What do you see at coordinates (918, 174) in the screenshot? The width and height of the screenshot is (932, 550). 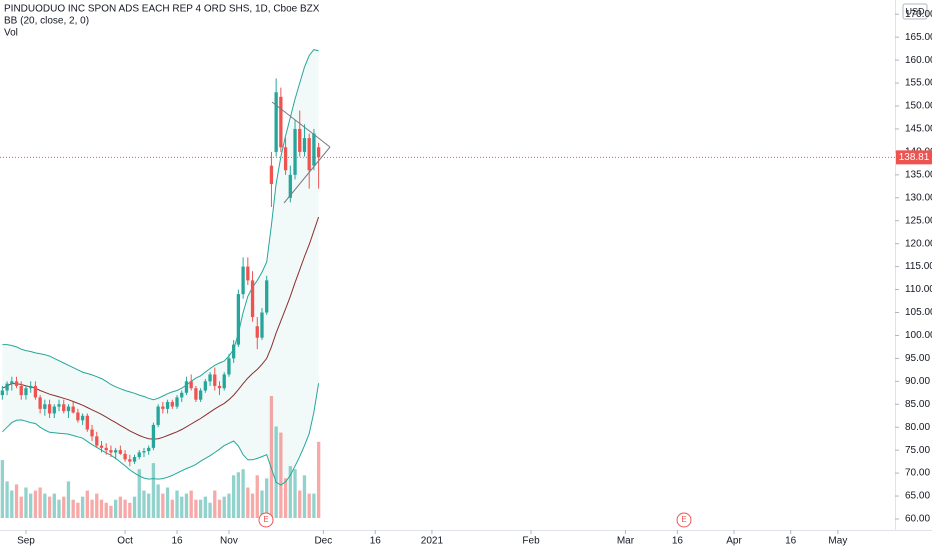 I see `y-tick-label: 135.00` at bounding box center [918, 174].